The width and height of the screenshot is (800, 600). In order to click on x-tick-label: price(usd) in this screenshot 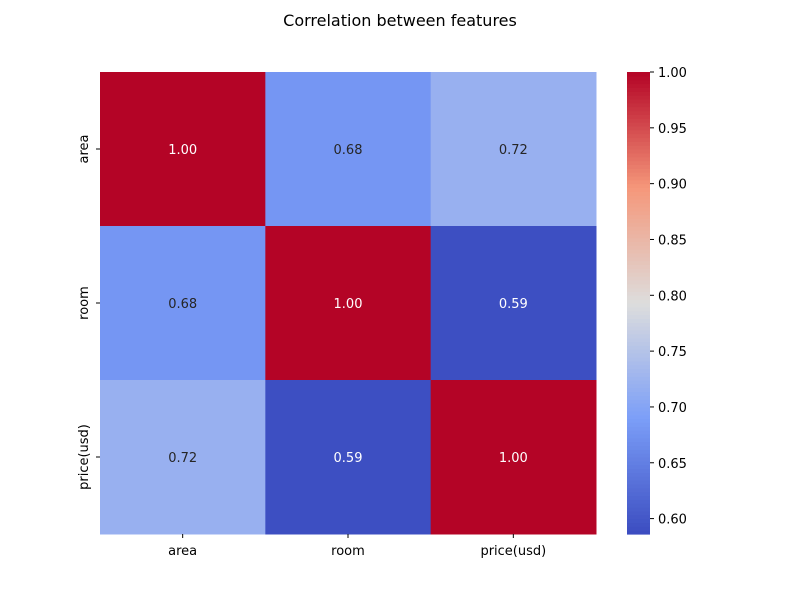, I will do `click(513, 551)`.